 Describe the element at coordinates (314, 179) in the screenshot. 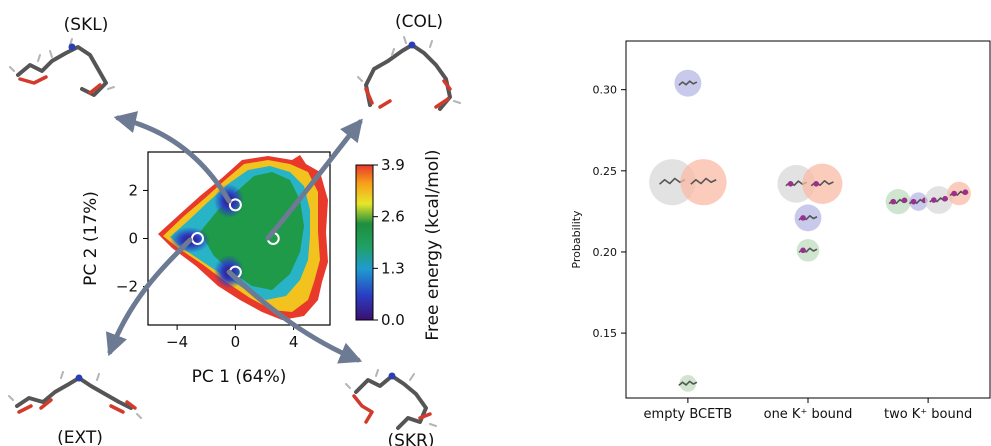

I see `arrow-to-col` at that location.